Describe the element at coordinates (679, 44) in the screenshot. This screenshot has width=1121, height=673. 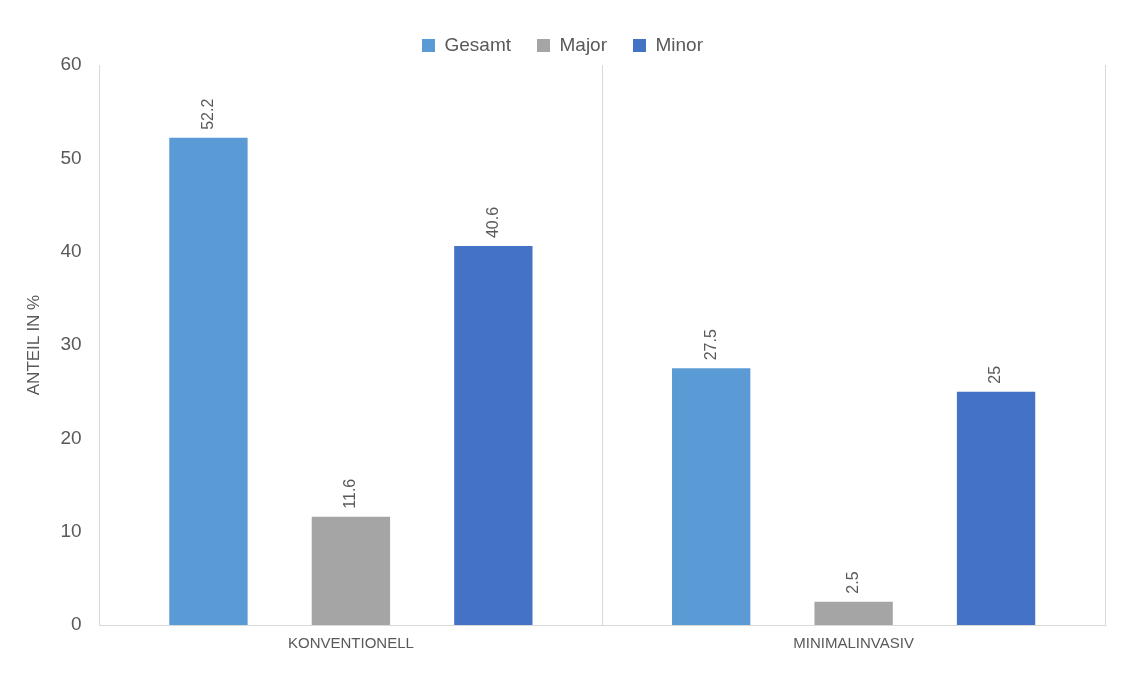
I see `legend-label: Minor` at that location.